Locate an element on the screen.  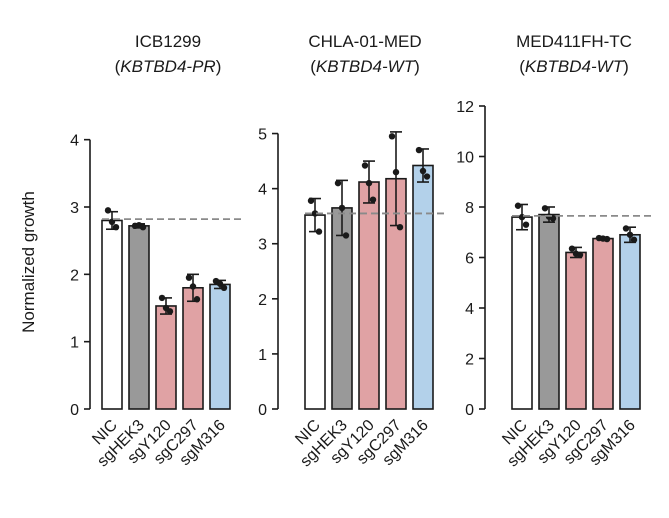
panel-3-title: MED411FH-TC is located at coordinates (574, 41).